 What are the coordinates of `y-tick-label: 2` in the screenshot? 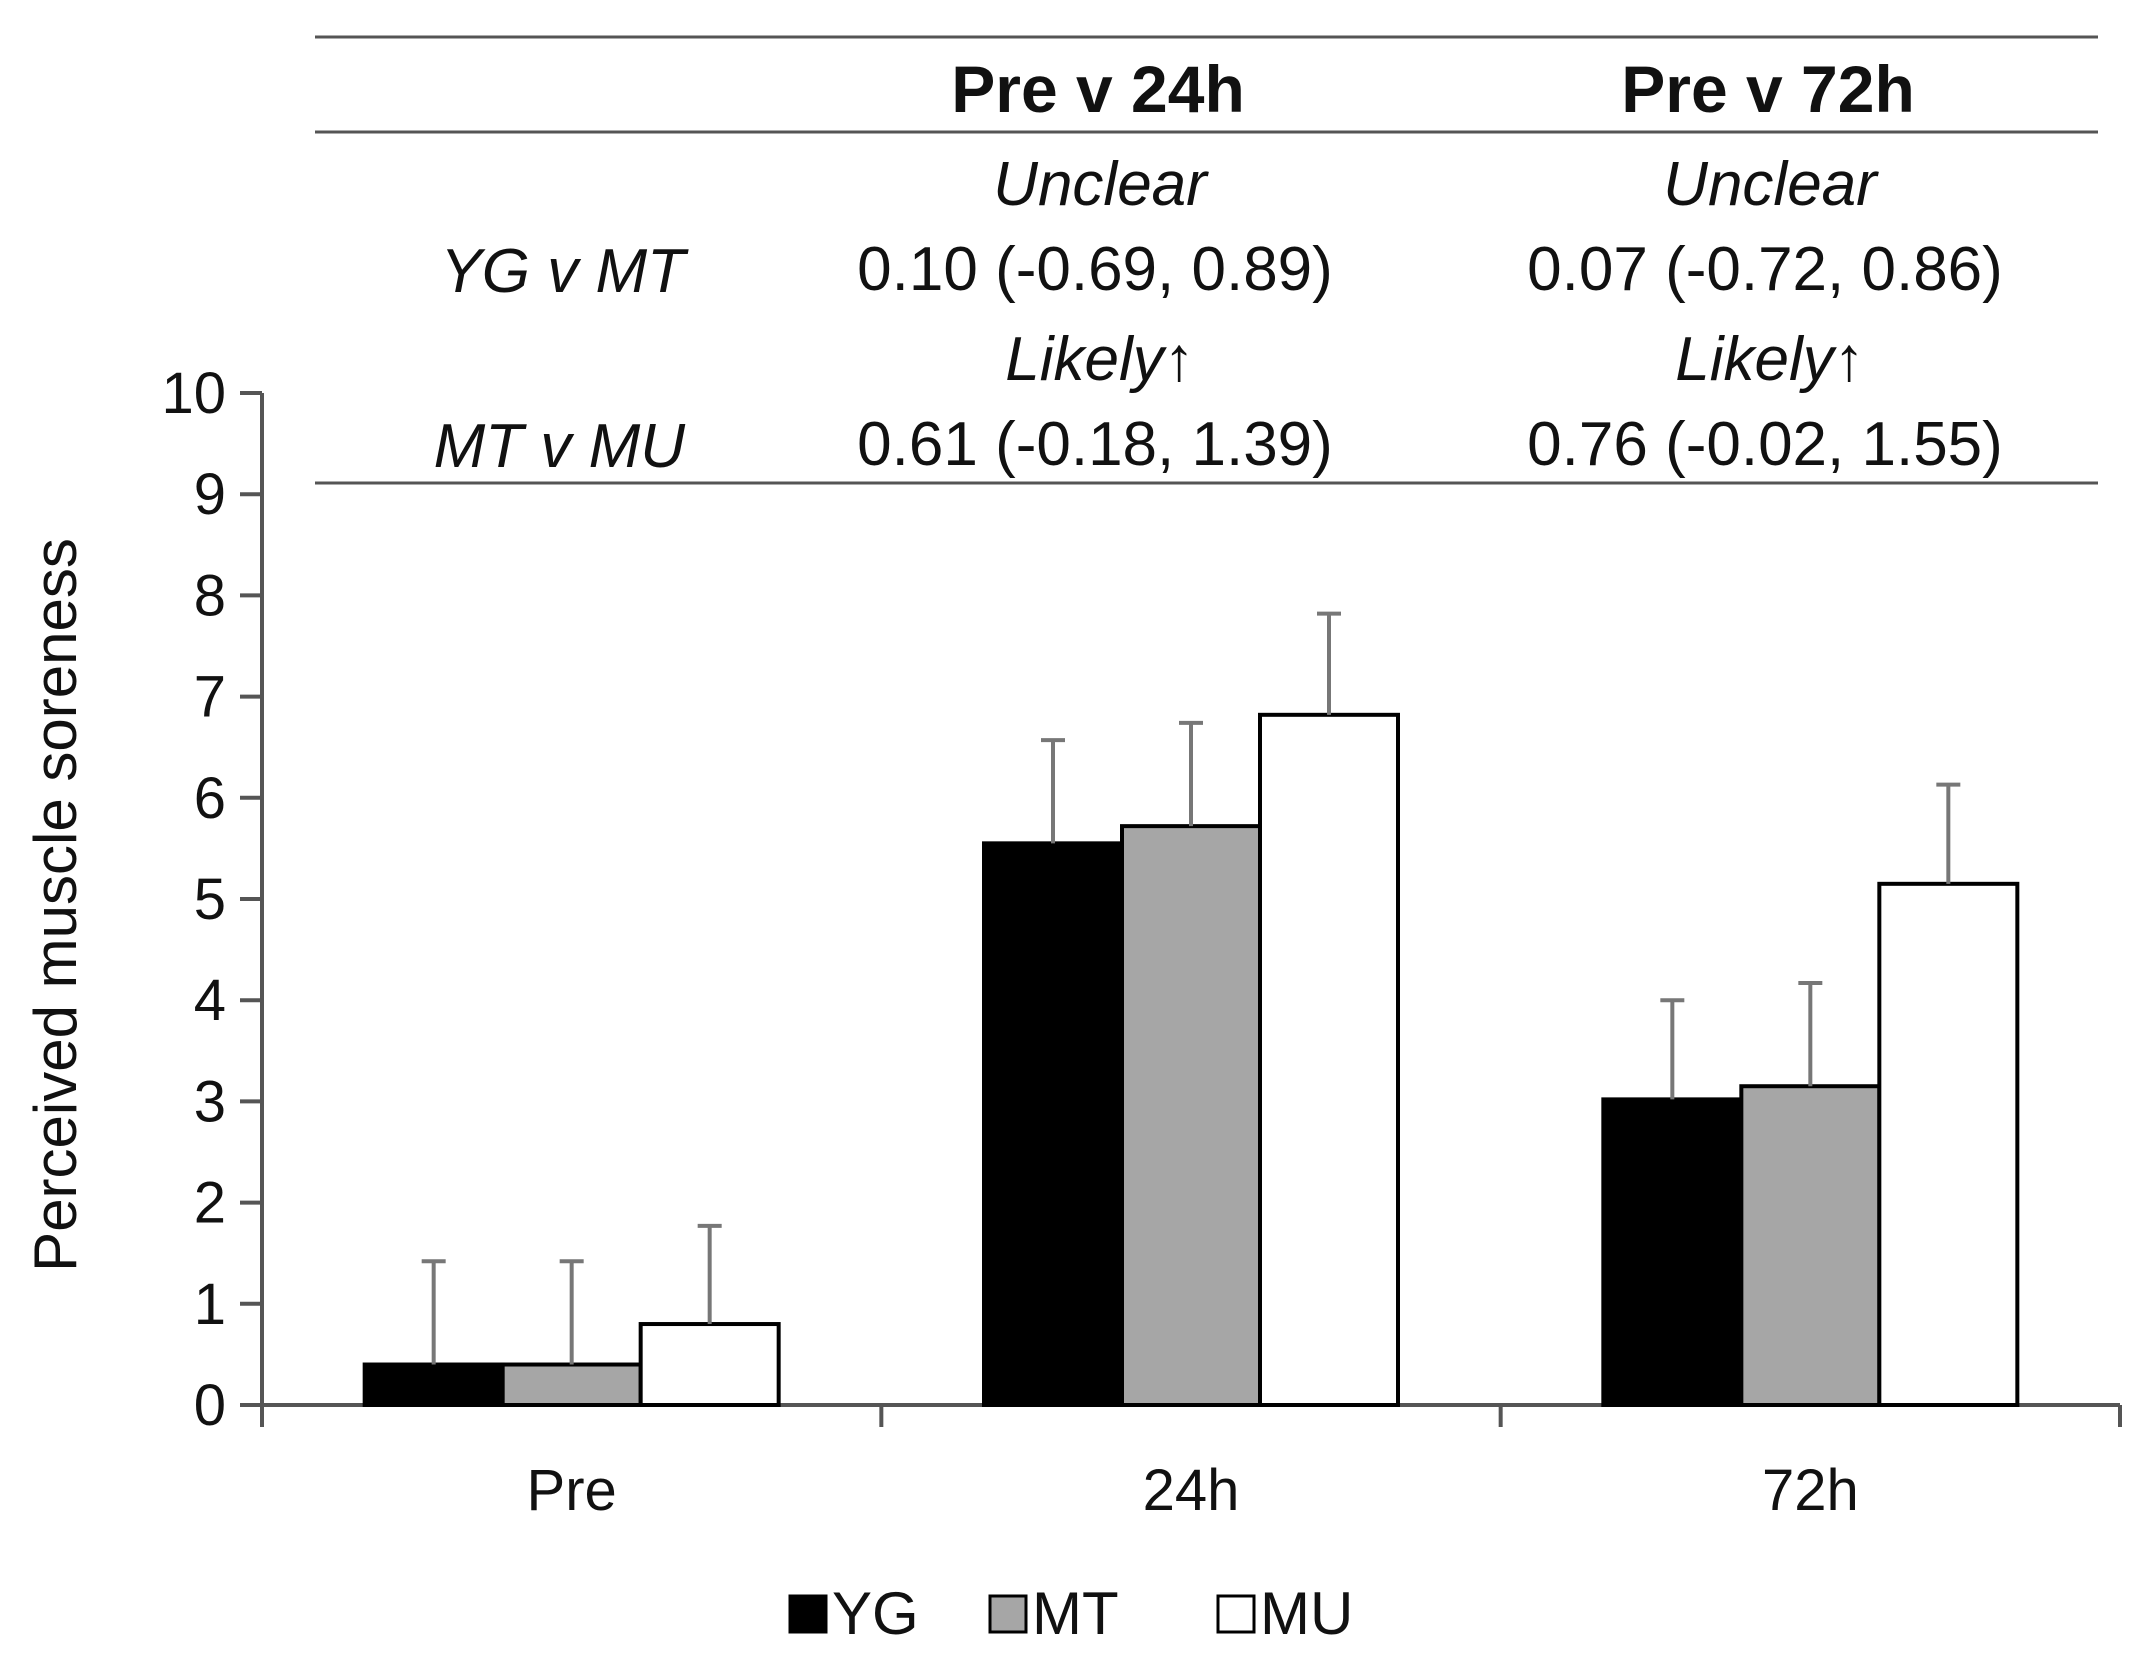 It's located at (210, 1203).